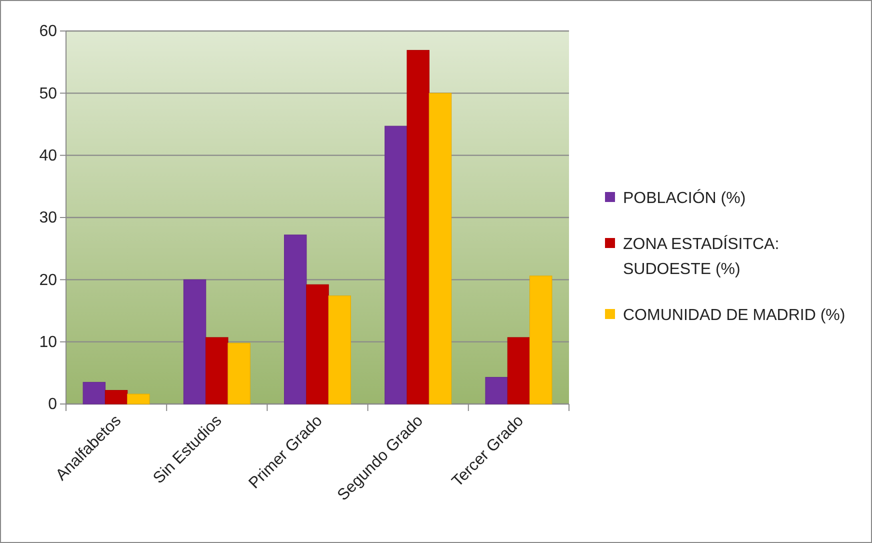 The image size is (872, 543). I want to click on y-tick-label: 10, so click(48, 342).